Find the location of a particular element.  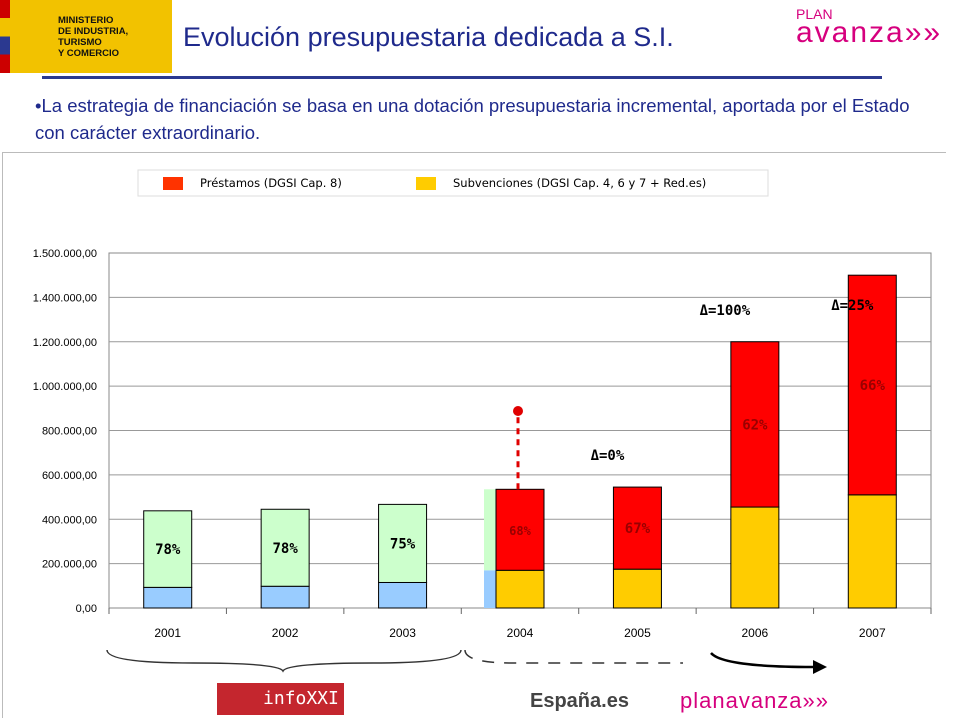

bar-percent-label: 67% is located at coordinates (638, 529).